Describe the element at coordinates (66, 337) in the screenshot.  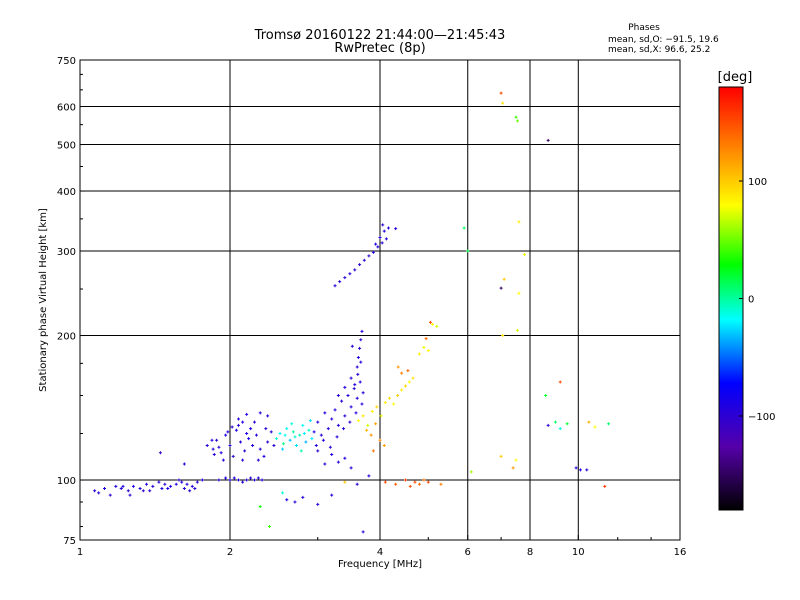
I see `y-tick-label: 200` at that location.